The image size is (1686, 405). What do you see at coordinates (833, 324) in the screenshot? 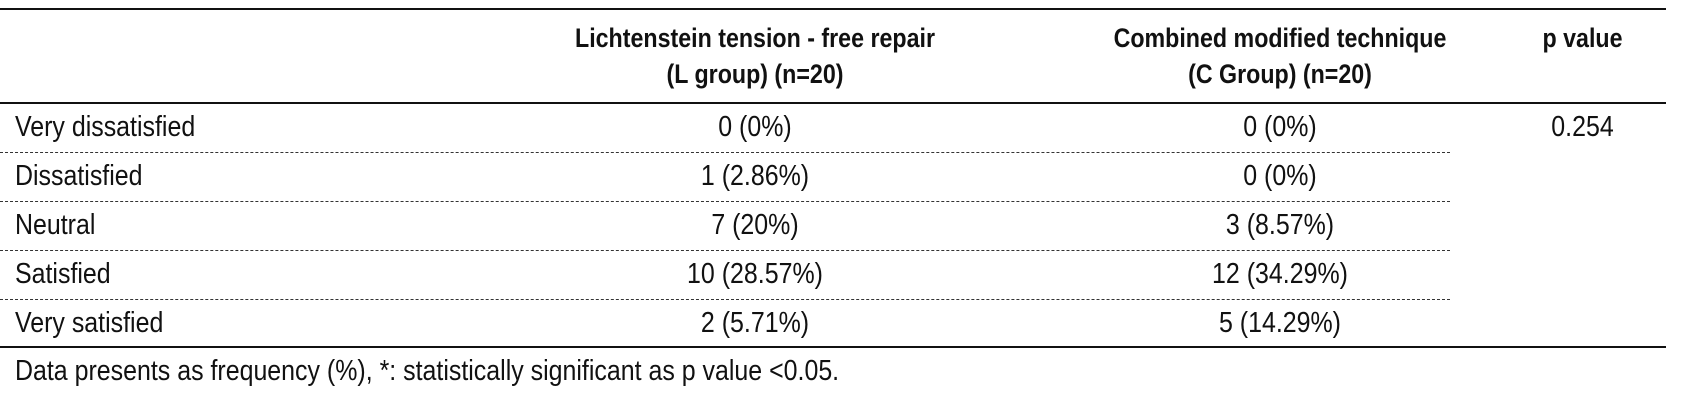
I see `table-row: Very satisfied 2 (5.71%) 5 (14.29%)` at bounding box center [833, 324].